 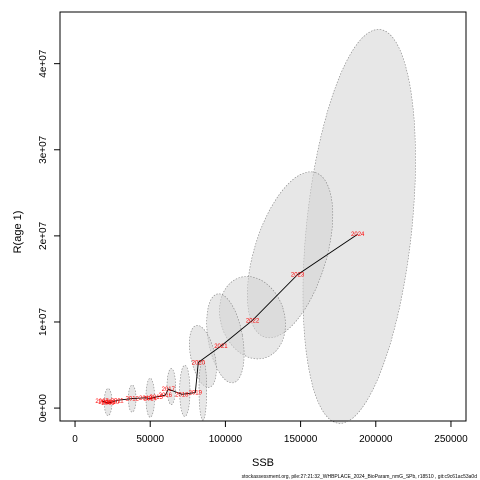 I want to click on year-label-2008: 2008, so click(x=105, y=403).